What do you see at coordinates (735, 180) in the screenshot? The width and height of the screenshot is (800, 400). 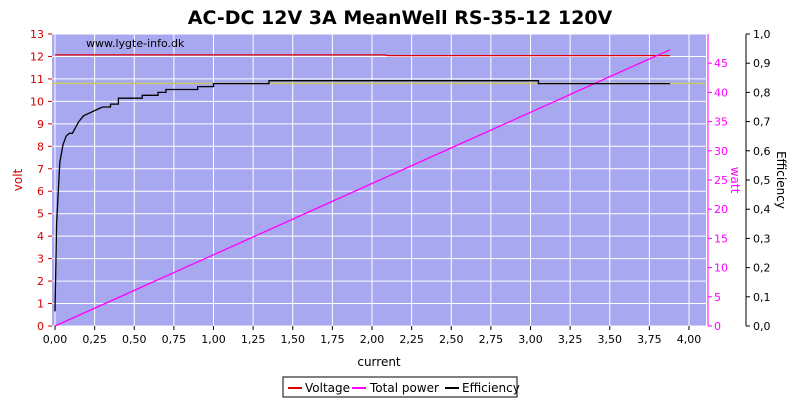 I see `y-right-watt-axis-label: watt` at bounding box center [735, 180].